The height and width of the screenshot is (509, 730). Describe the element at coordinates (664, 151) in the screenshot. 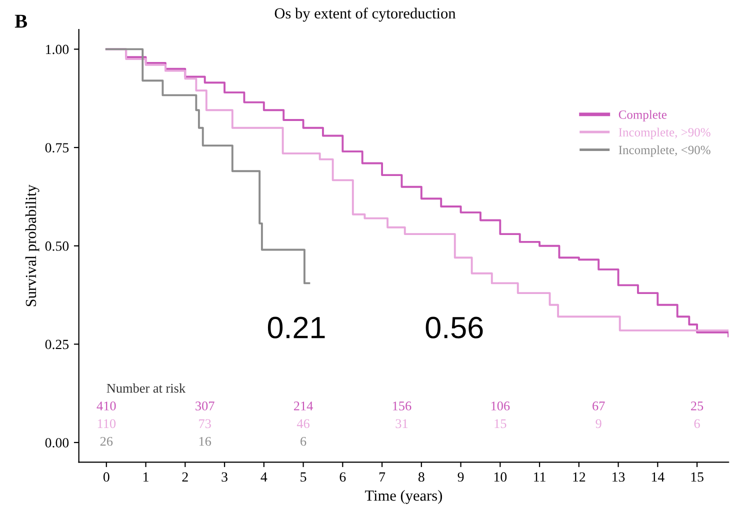

I see `legend-label: Incomplete, <90%` at that location.